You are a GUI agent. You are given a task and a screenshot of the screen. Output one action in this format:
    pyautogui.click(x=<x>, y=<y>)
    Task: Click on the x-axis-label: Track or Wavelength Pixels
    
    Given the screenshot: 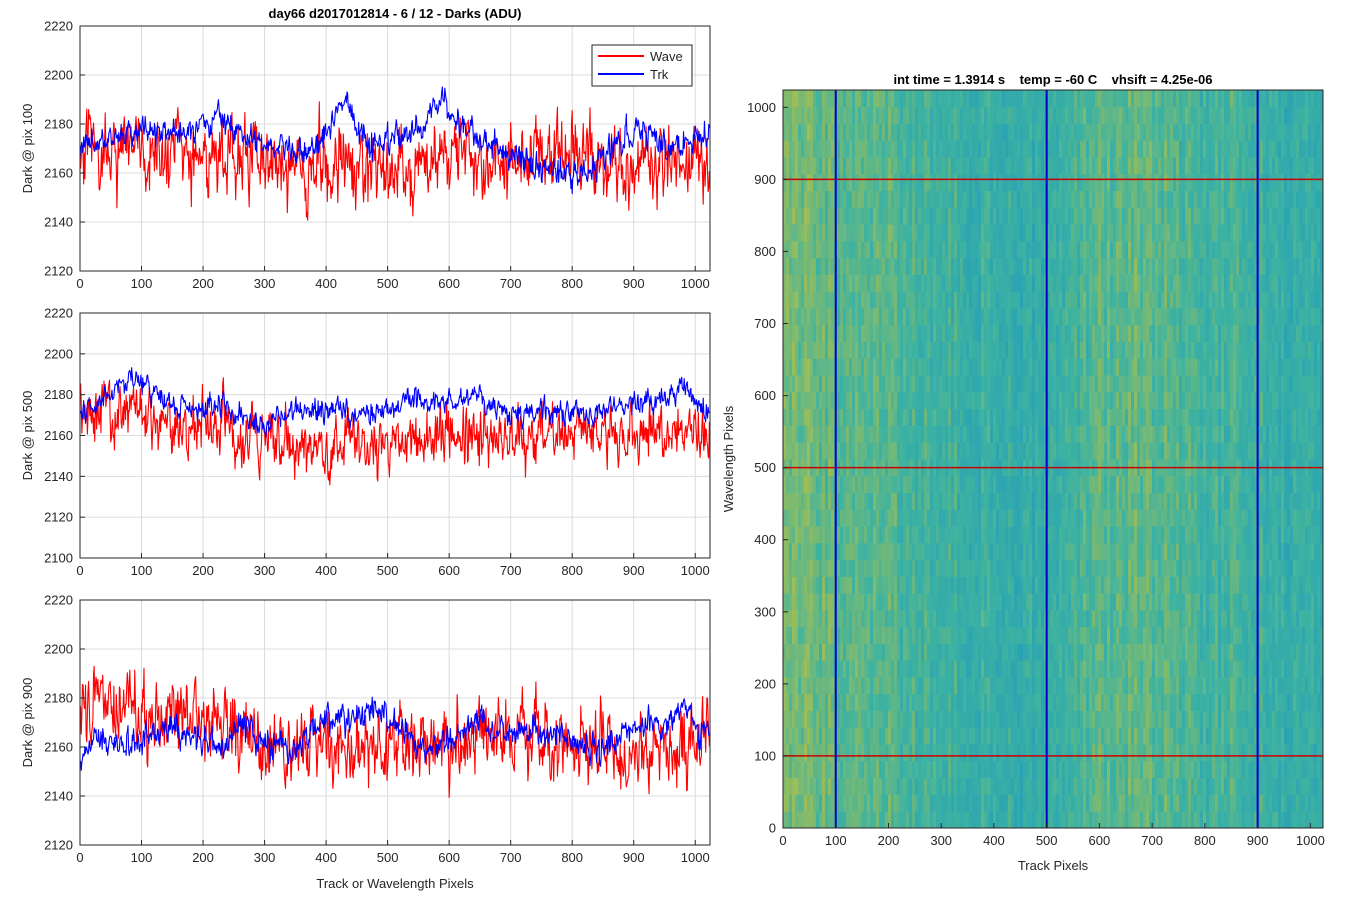 What is the action you would take?
    pyautogui.click(x=395, y=883)
    